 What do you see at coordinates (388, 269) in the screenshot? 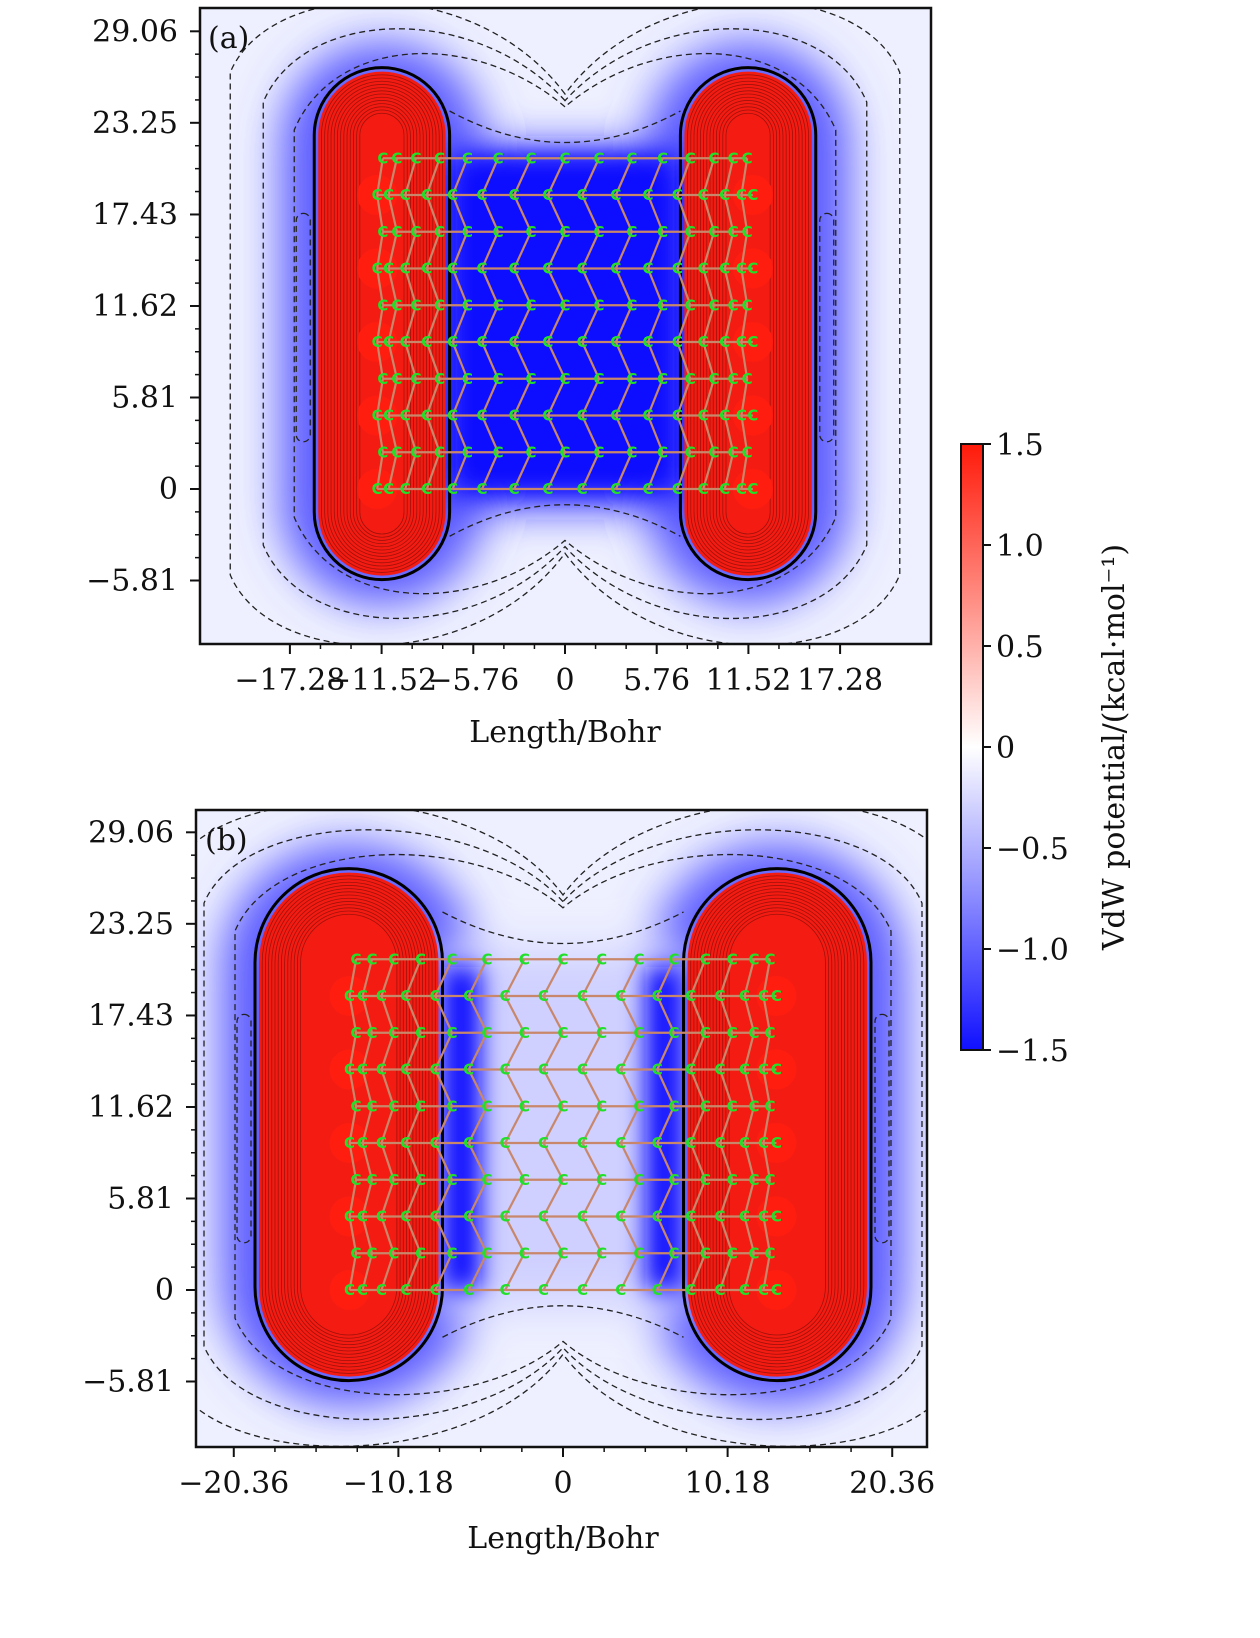
I see `panel-a-atom-6-1: C` at bounding box center [388, 269].